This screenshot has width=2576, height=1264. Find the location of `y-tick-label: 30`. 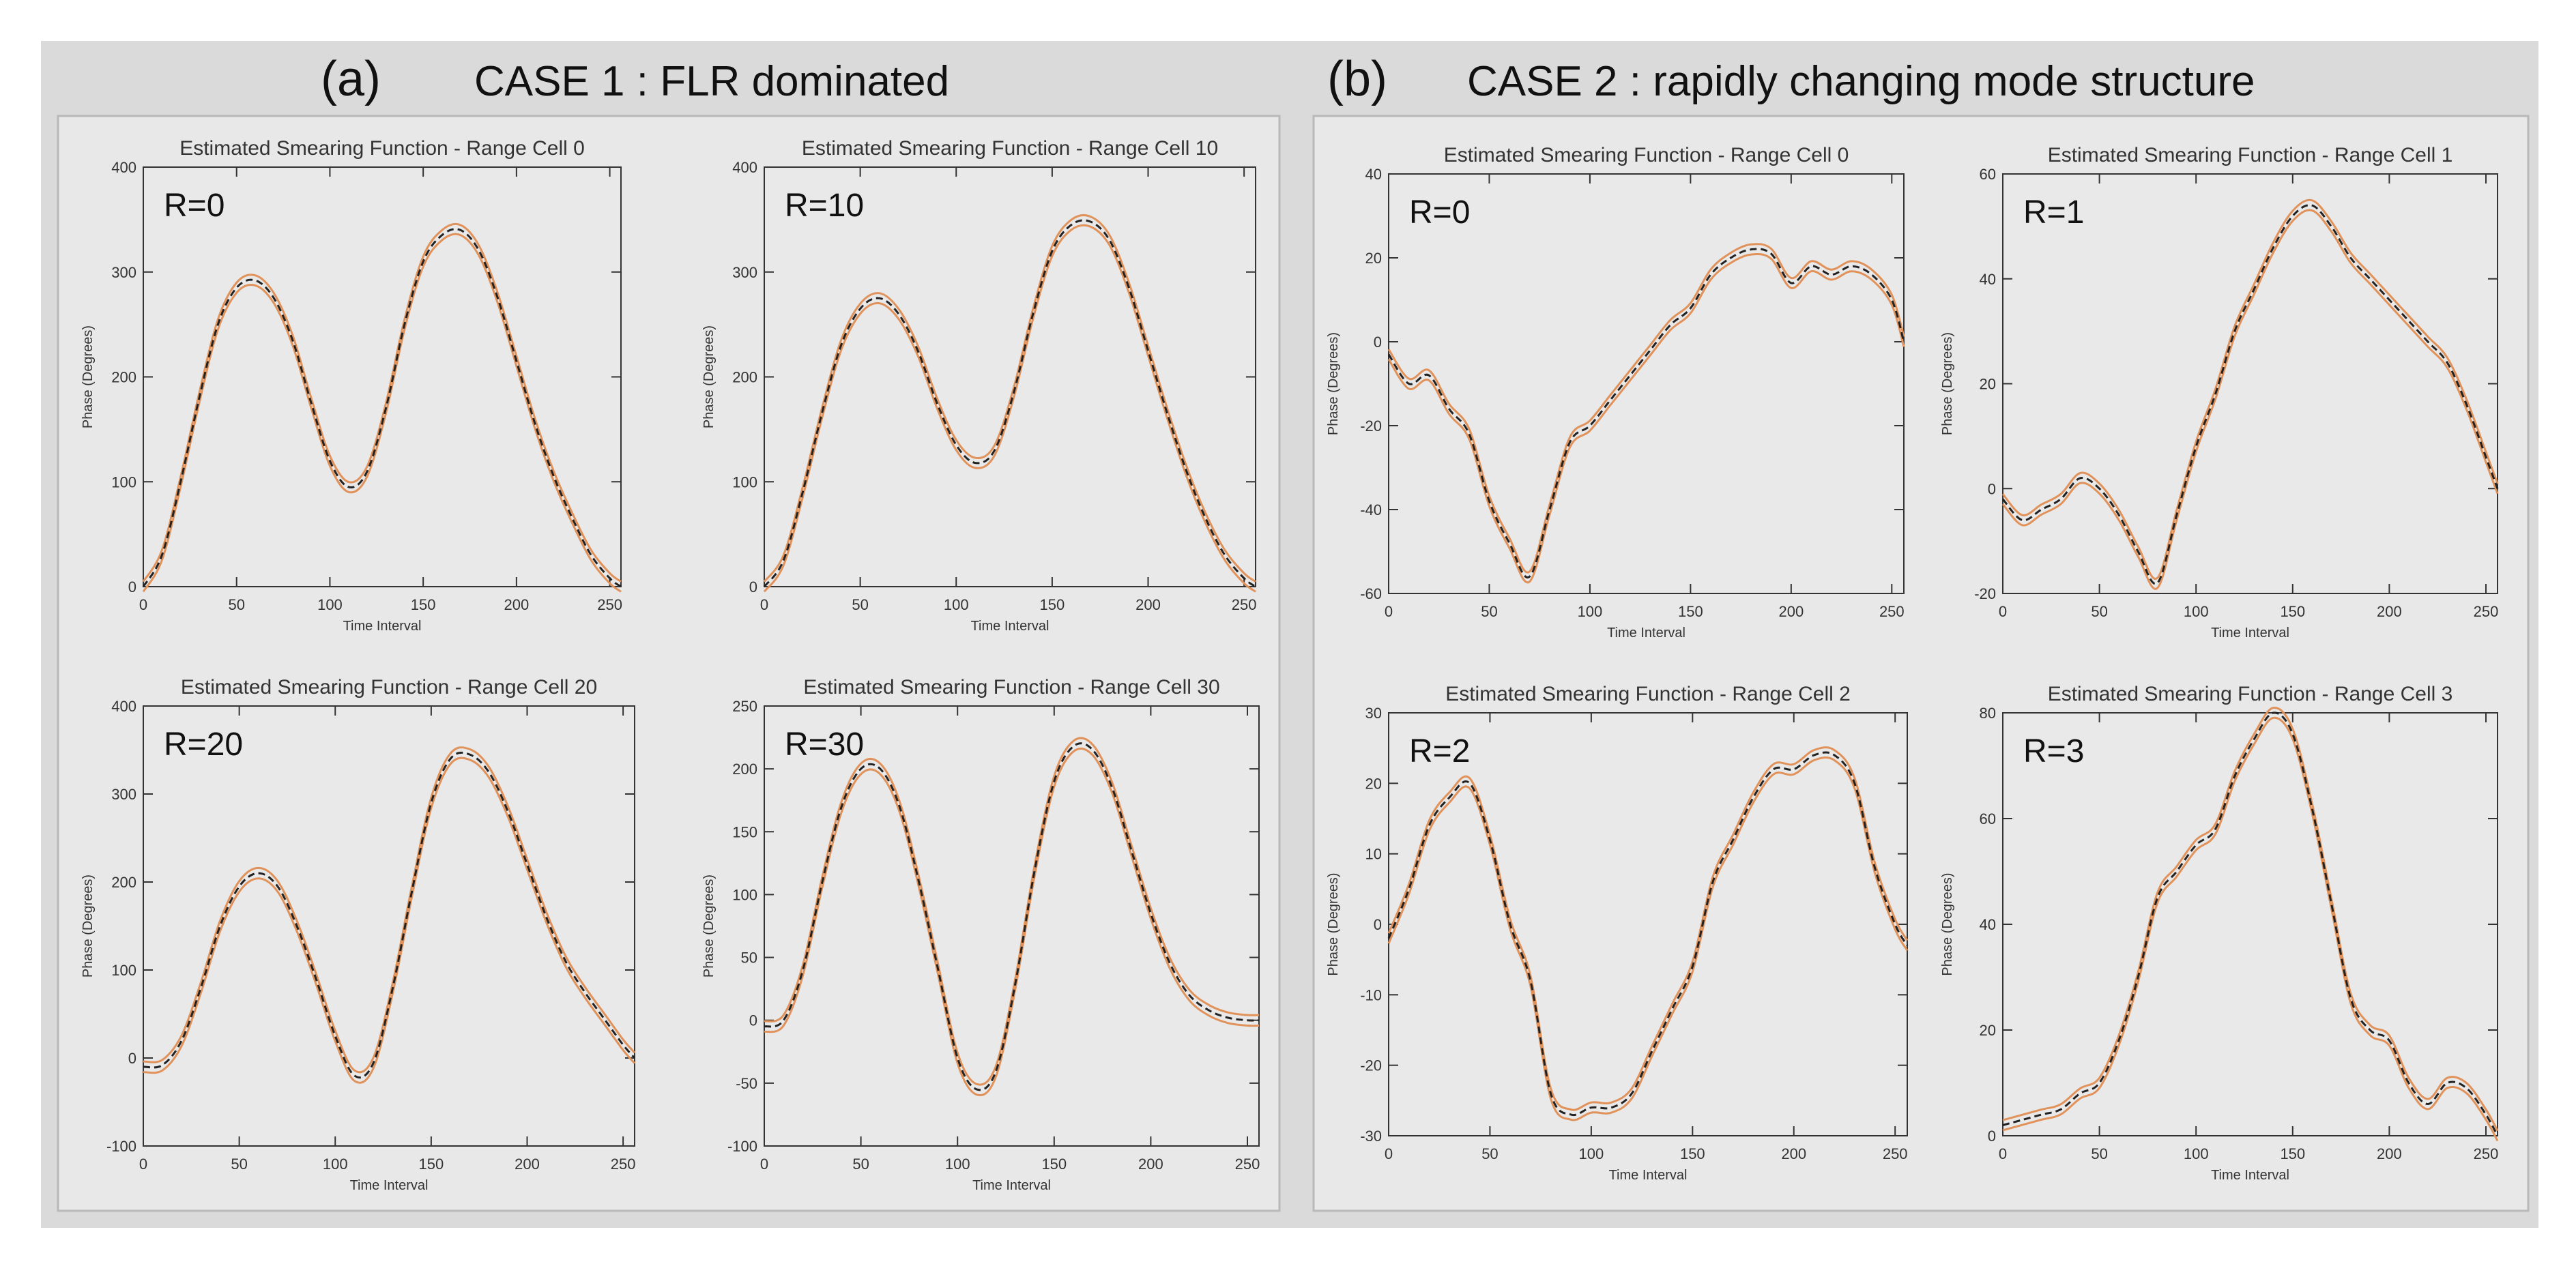

y-tick-label: 30 is located at coordinates (1373, 713).